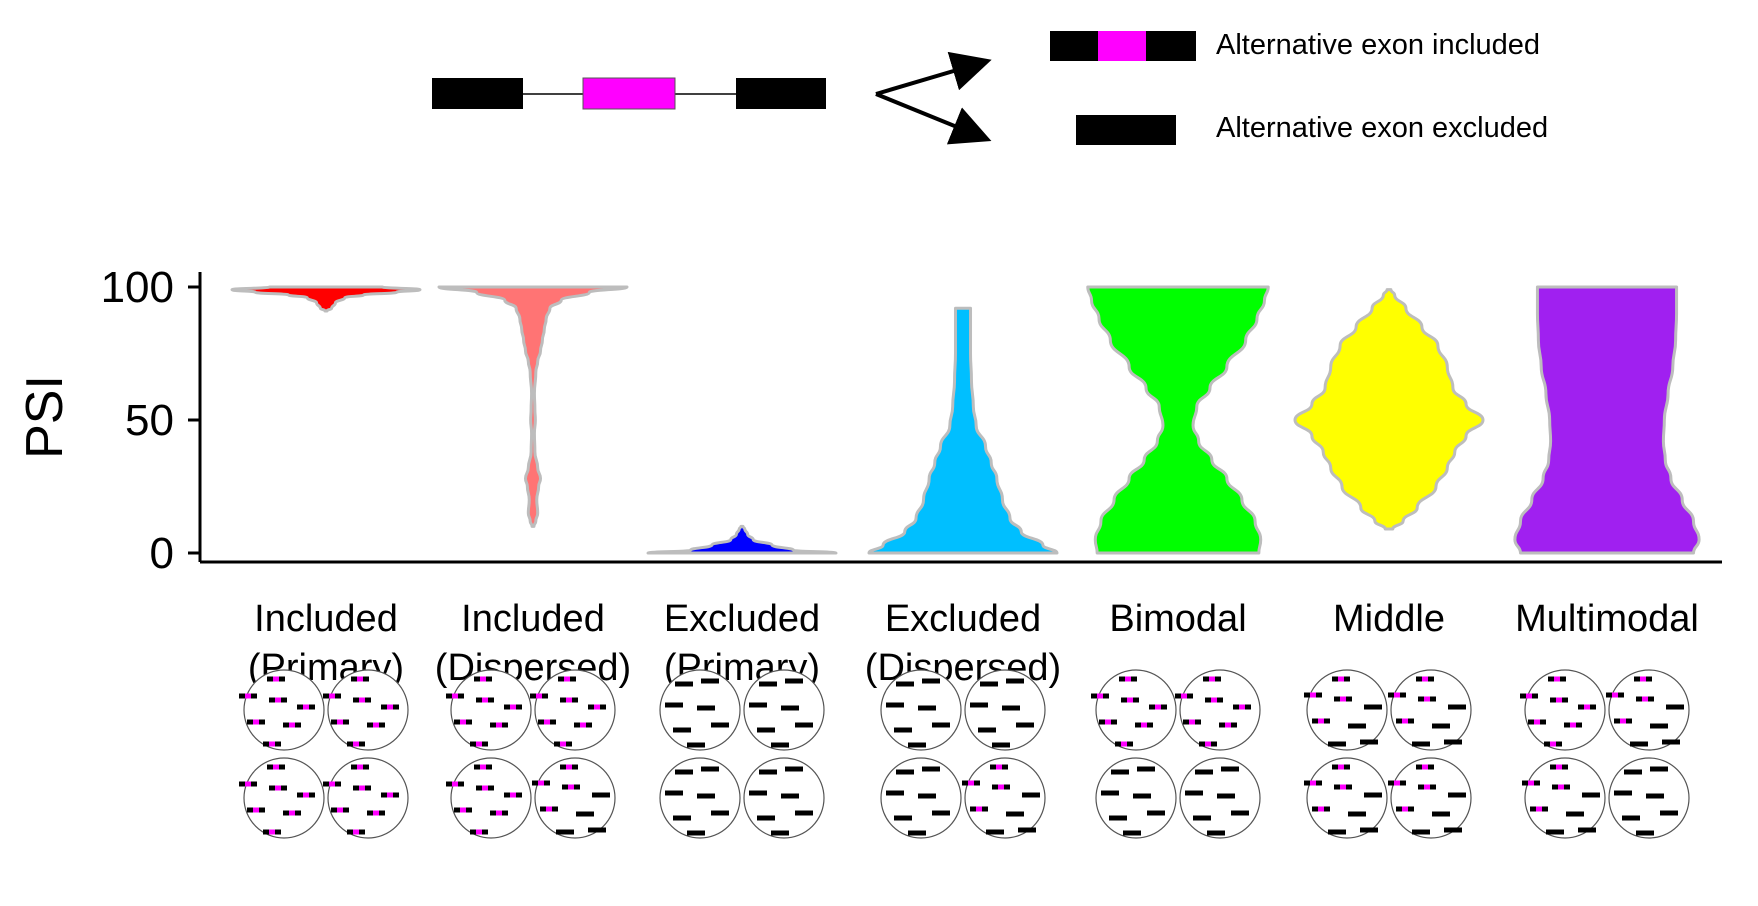  Describe the element at coordinates (1177, 619) in the screenshot. I see `category-label: Bimodal` at that location.